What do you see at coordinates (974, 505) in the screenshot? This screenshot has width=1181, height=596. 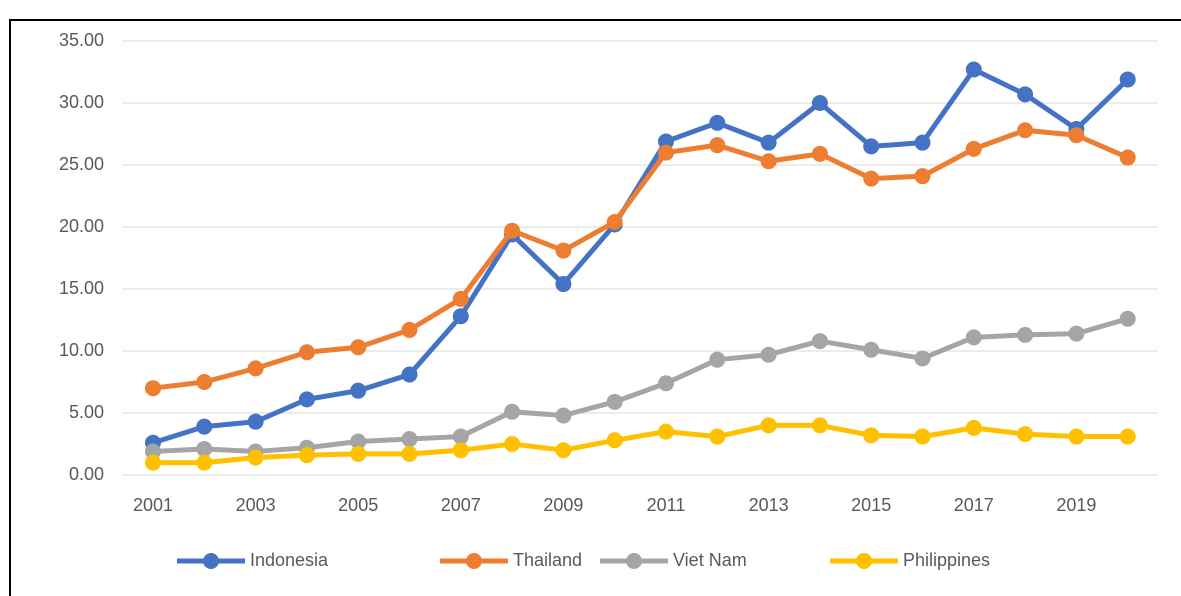 I see `x-tick-label: 2017` at bounding box center [974, 505].